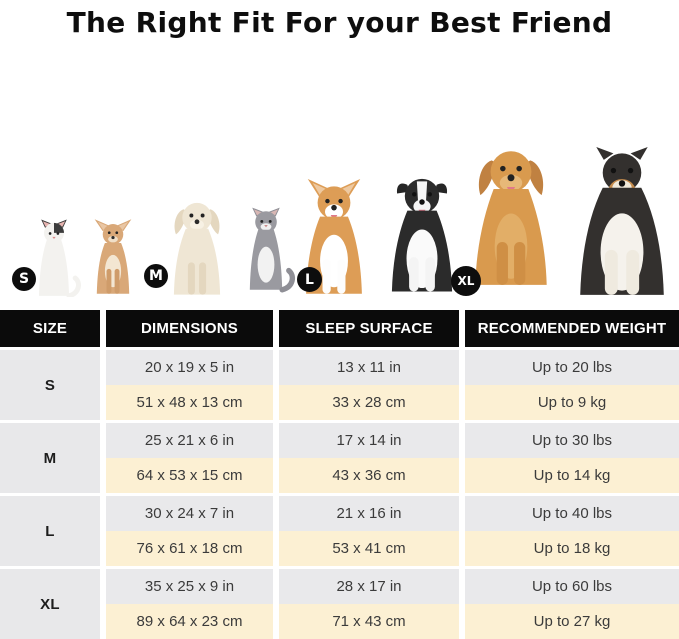  What do you see at coordinates (369, 513) in the screenshot?
I see `row-l-sleep-surface-in: 21 x 16 in` at bounding box center [369, 513].